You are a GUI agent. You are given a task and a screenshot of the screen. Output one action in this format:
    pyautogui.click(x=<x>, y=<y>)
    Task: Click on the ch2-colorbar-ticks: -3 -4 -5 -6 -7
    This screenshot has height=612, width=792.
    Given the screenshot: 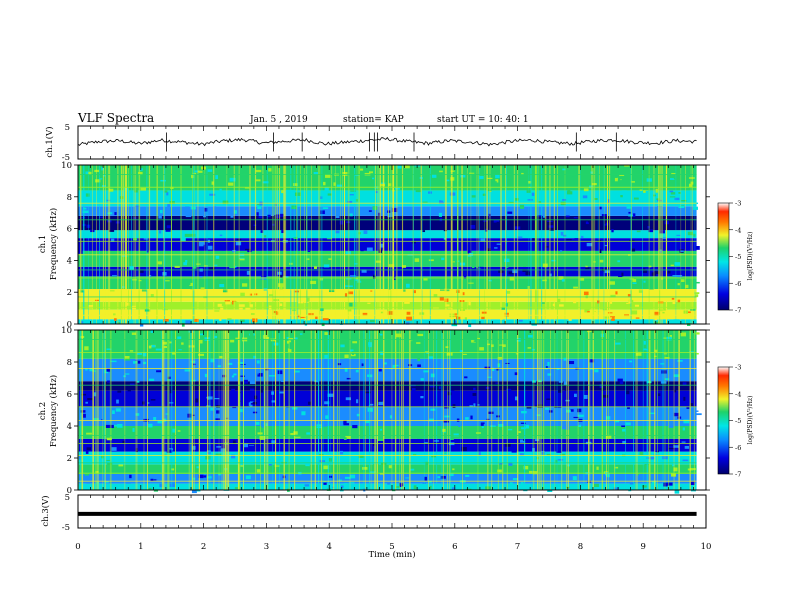 What is the action you would take?
    pyautogui.click(x=735, y=421)
    